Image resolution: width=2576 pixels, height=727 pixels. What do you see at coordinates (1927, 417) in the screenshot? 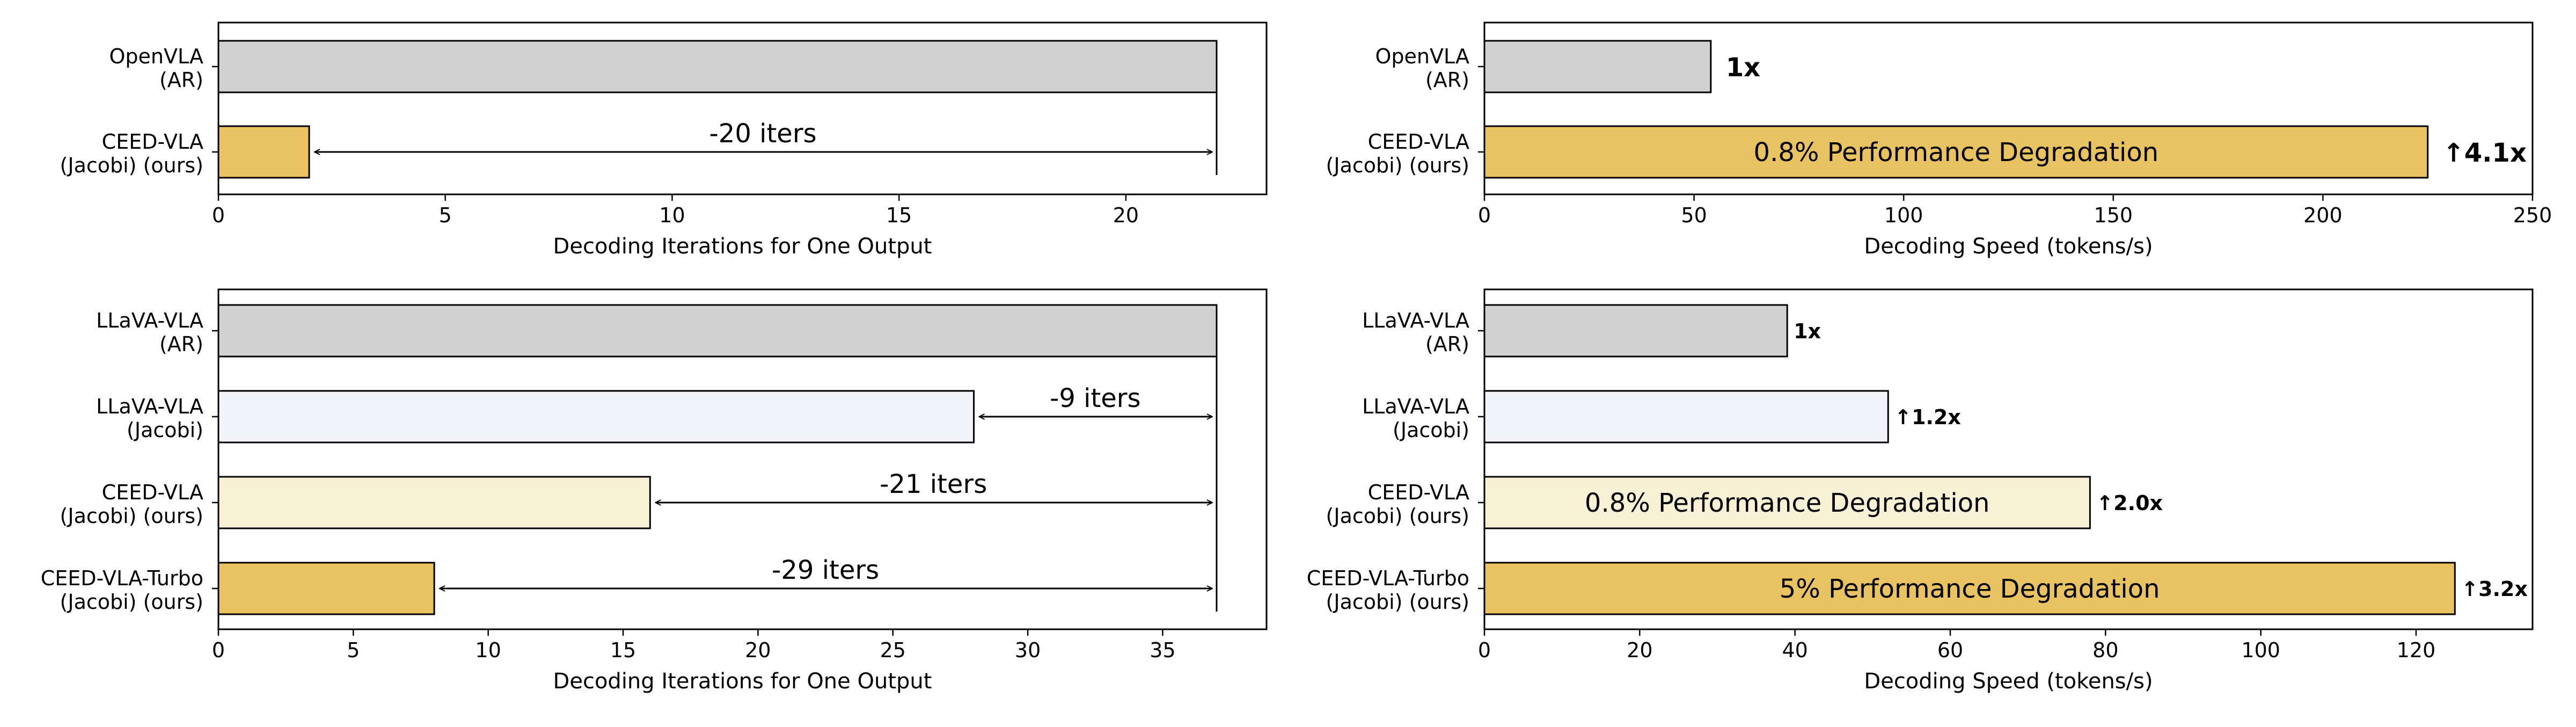
I see `bar-speedup-label: ↑1.2x` at bounding box center [1927, 417].